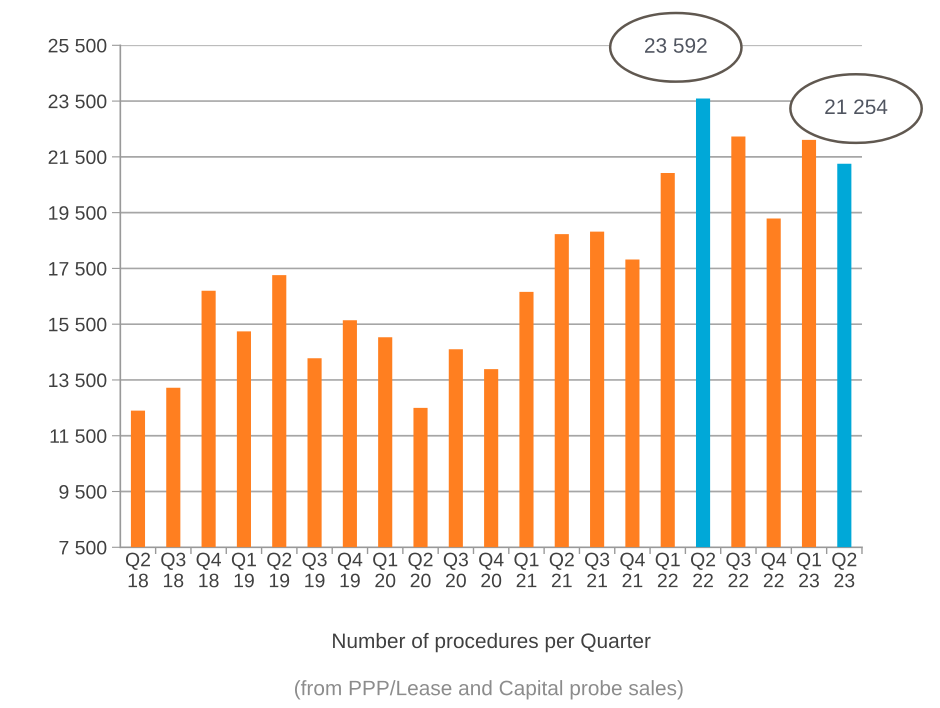  Describe the element at coordinates (597, 570) in the screenshot. I see `x-tick-label: Q3 21` at that location.